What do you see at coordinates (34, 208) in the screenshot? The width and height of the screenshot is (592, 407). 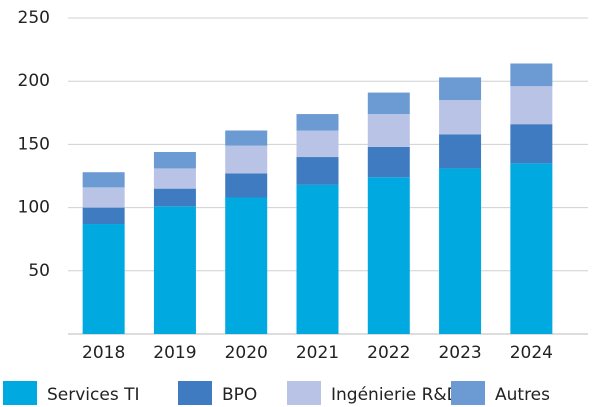 I see `y-tick-label: 100` at bounding box center [34, 208].